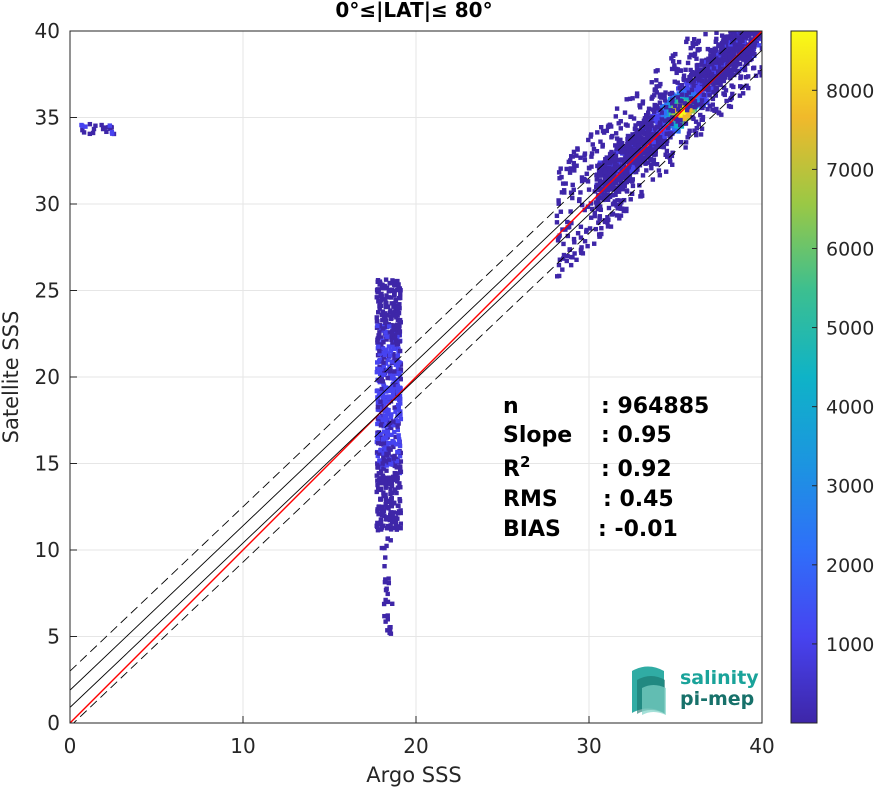 The image size is (879, 790). What do you see at coordinates (850, 170) in the screenshot?
I see `colorbar-tick-label: 7000` at bounding box center [850, 170].